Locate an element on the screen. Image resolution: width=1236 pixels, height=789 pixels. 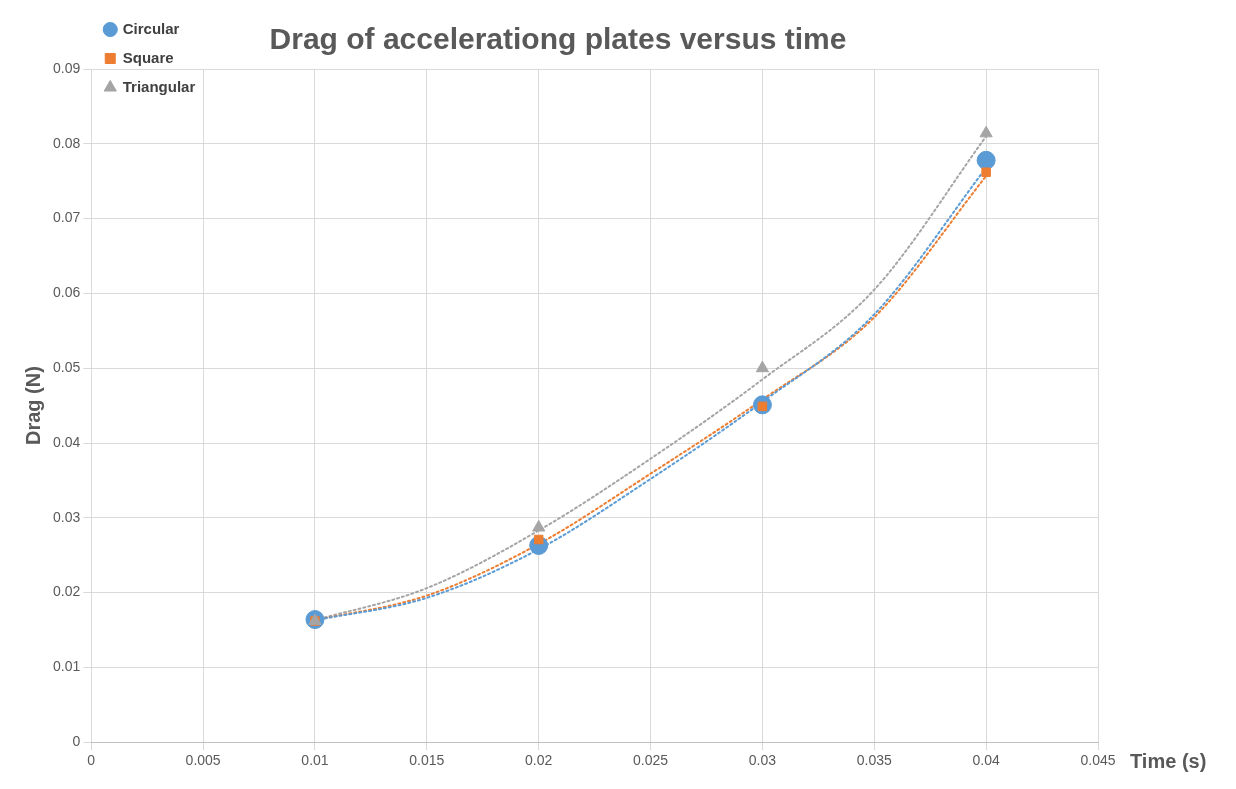
y-tick-label: 0.04 is located at coordinates (67, 441).